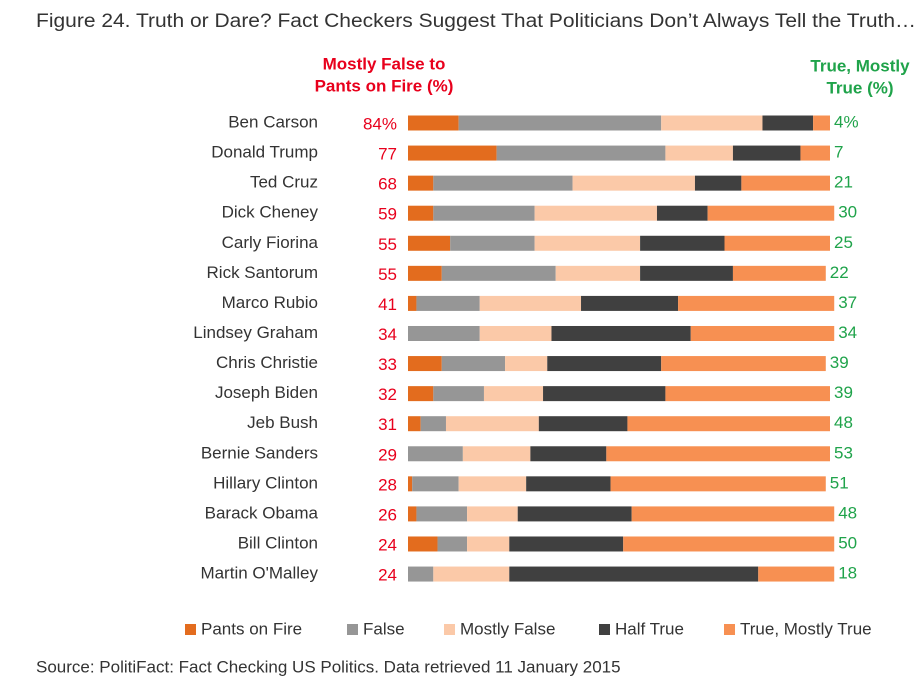 This screenshot has width=919, height=689. What do you see at coordinates (387, 184) in the screenshot?
I see `left-total-label: 68` at bounding box center [387, 184].